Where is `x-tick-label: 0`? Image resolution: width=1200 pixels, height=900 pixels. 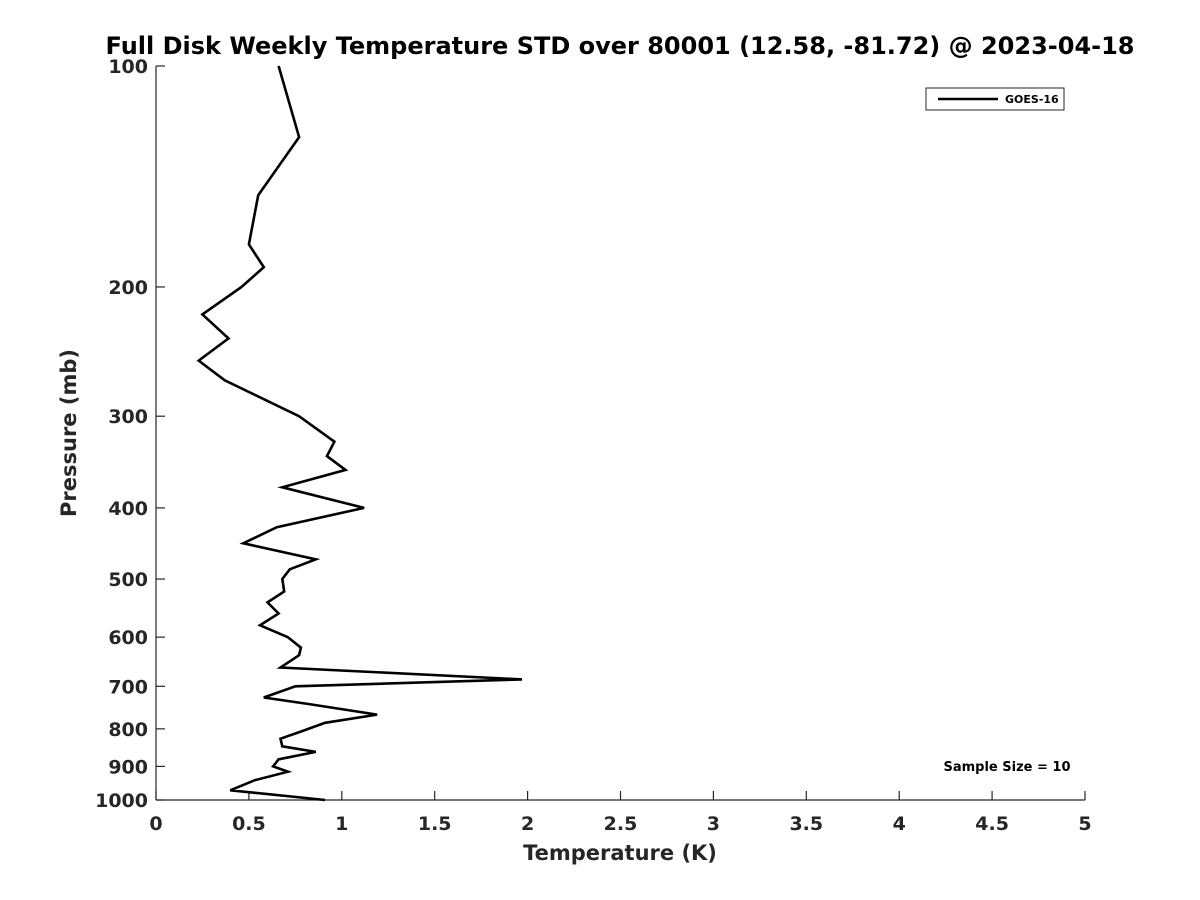
x-tick-label: 0 is located at coordinates (155, 824).